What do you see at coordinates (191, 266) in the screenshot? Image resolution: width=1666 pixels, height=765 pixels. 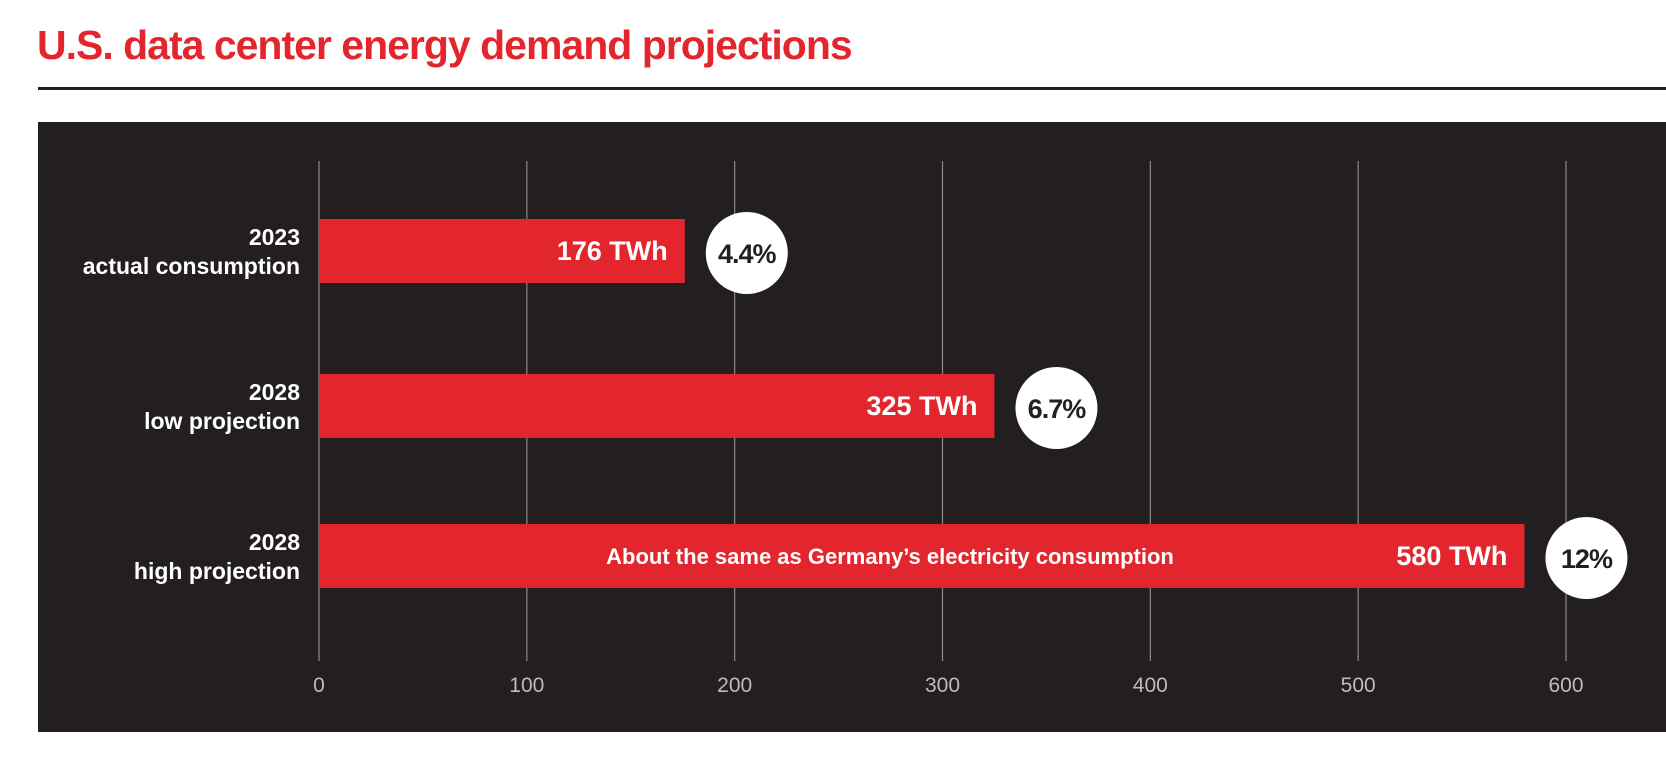 I see `category-label-desc: actual consumption` at bounding box center [191, 266].